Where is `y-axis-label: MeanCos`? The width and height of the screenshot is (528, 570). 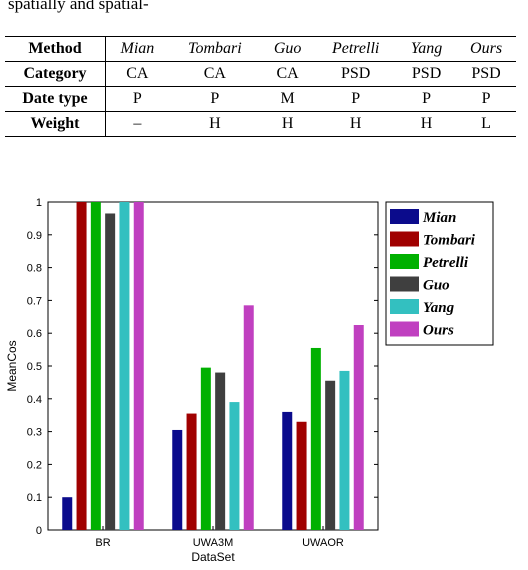
y-axis-label: MeanCos is located at coordinates (12, 365).